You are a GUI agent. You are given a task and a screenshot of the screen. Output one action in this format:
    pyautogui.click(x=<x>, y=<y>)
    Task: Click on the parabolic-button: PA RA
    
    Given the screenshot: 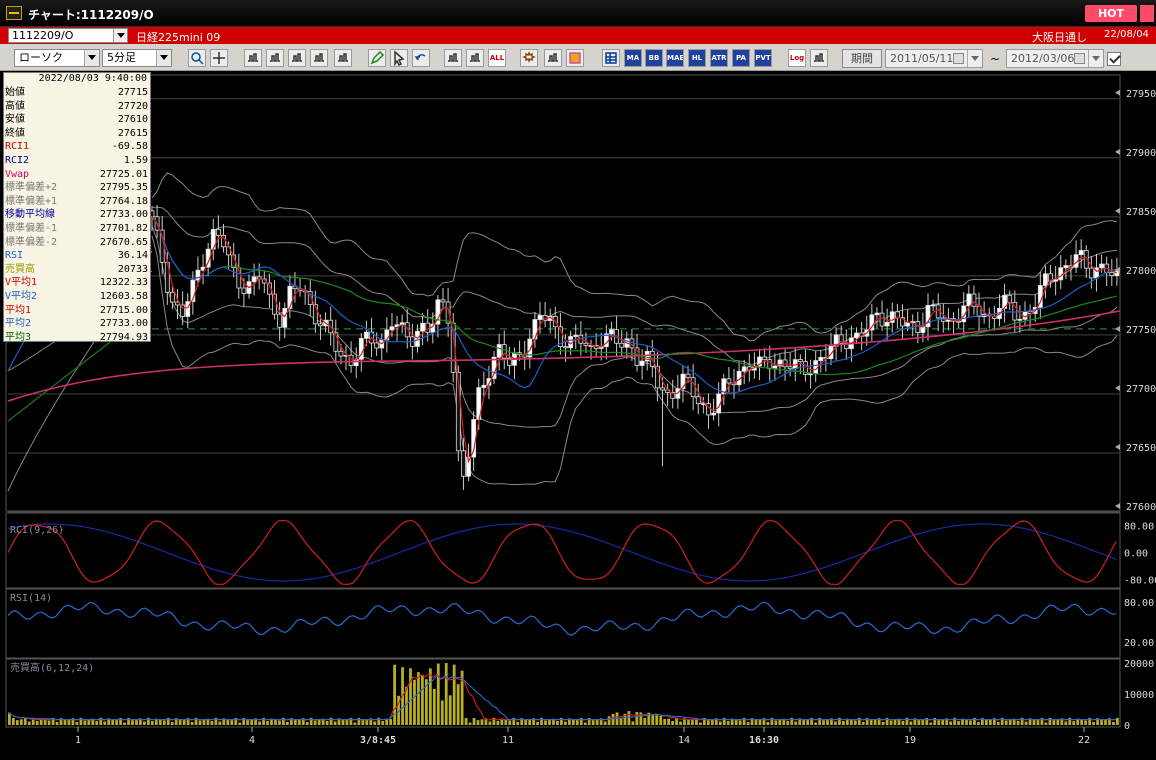 What is the action you would take?
    pyautogui.click(x=741, y=58)
    